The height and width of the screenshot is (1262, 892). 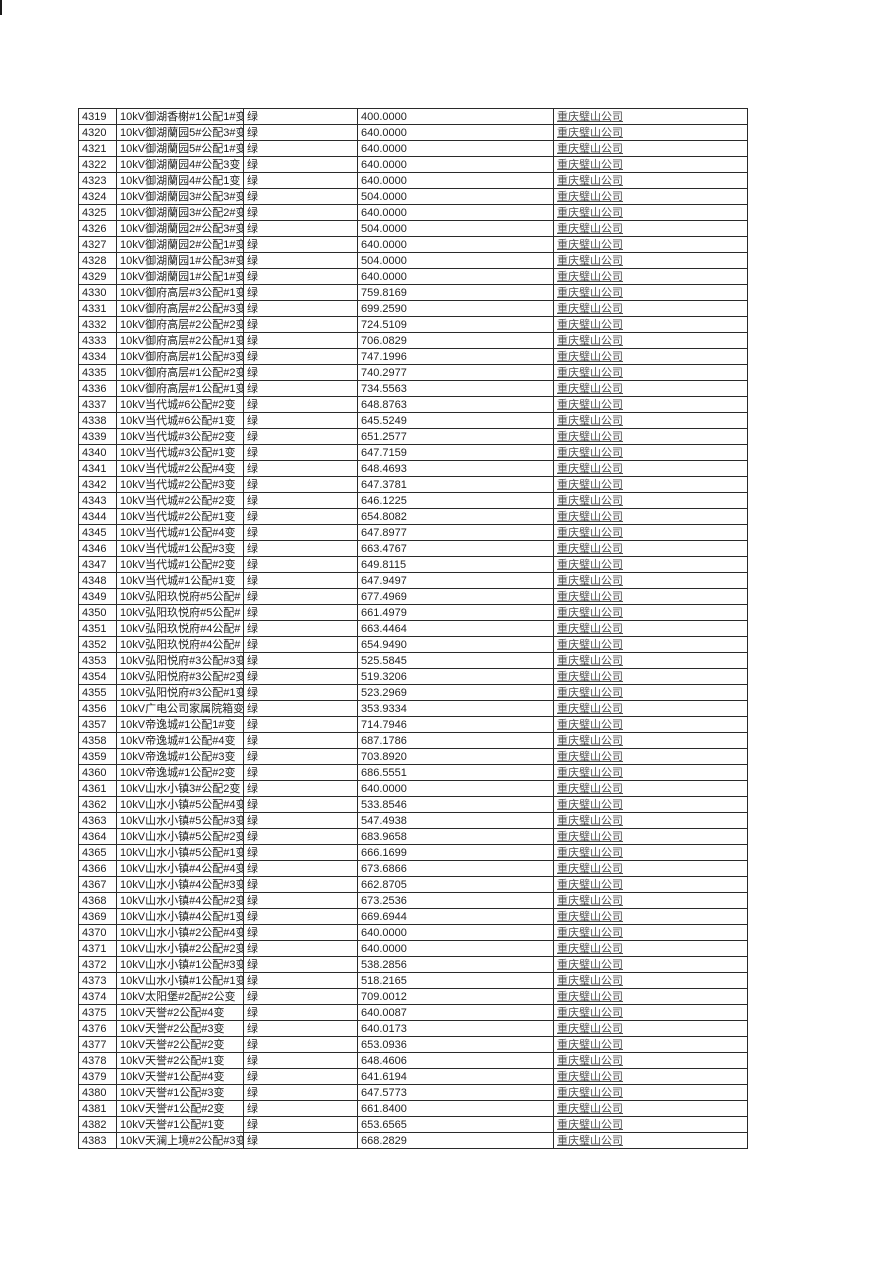 What do you see at coordinates (180, 452) in the screenshot?
I see `device-name-cell: 10kV当代城#3公配#1变` at bounding box center [180, 452].